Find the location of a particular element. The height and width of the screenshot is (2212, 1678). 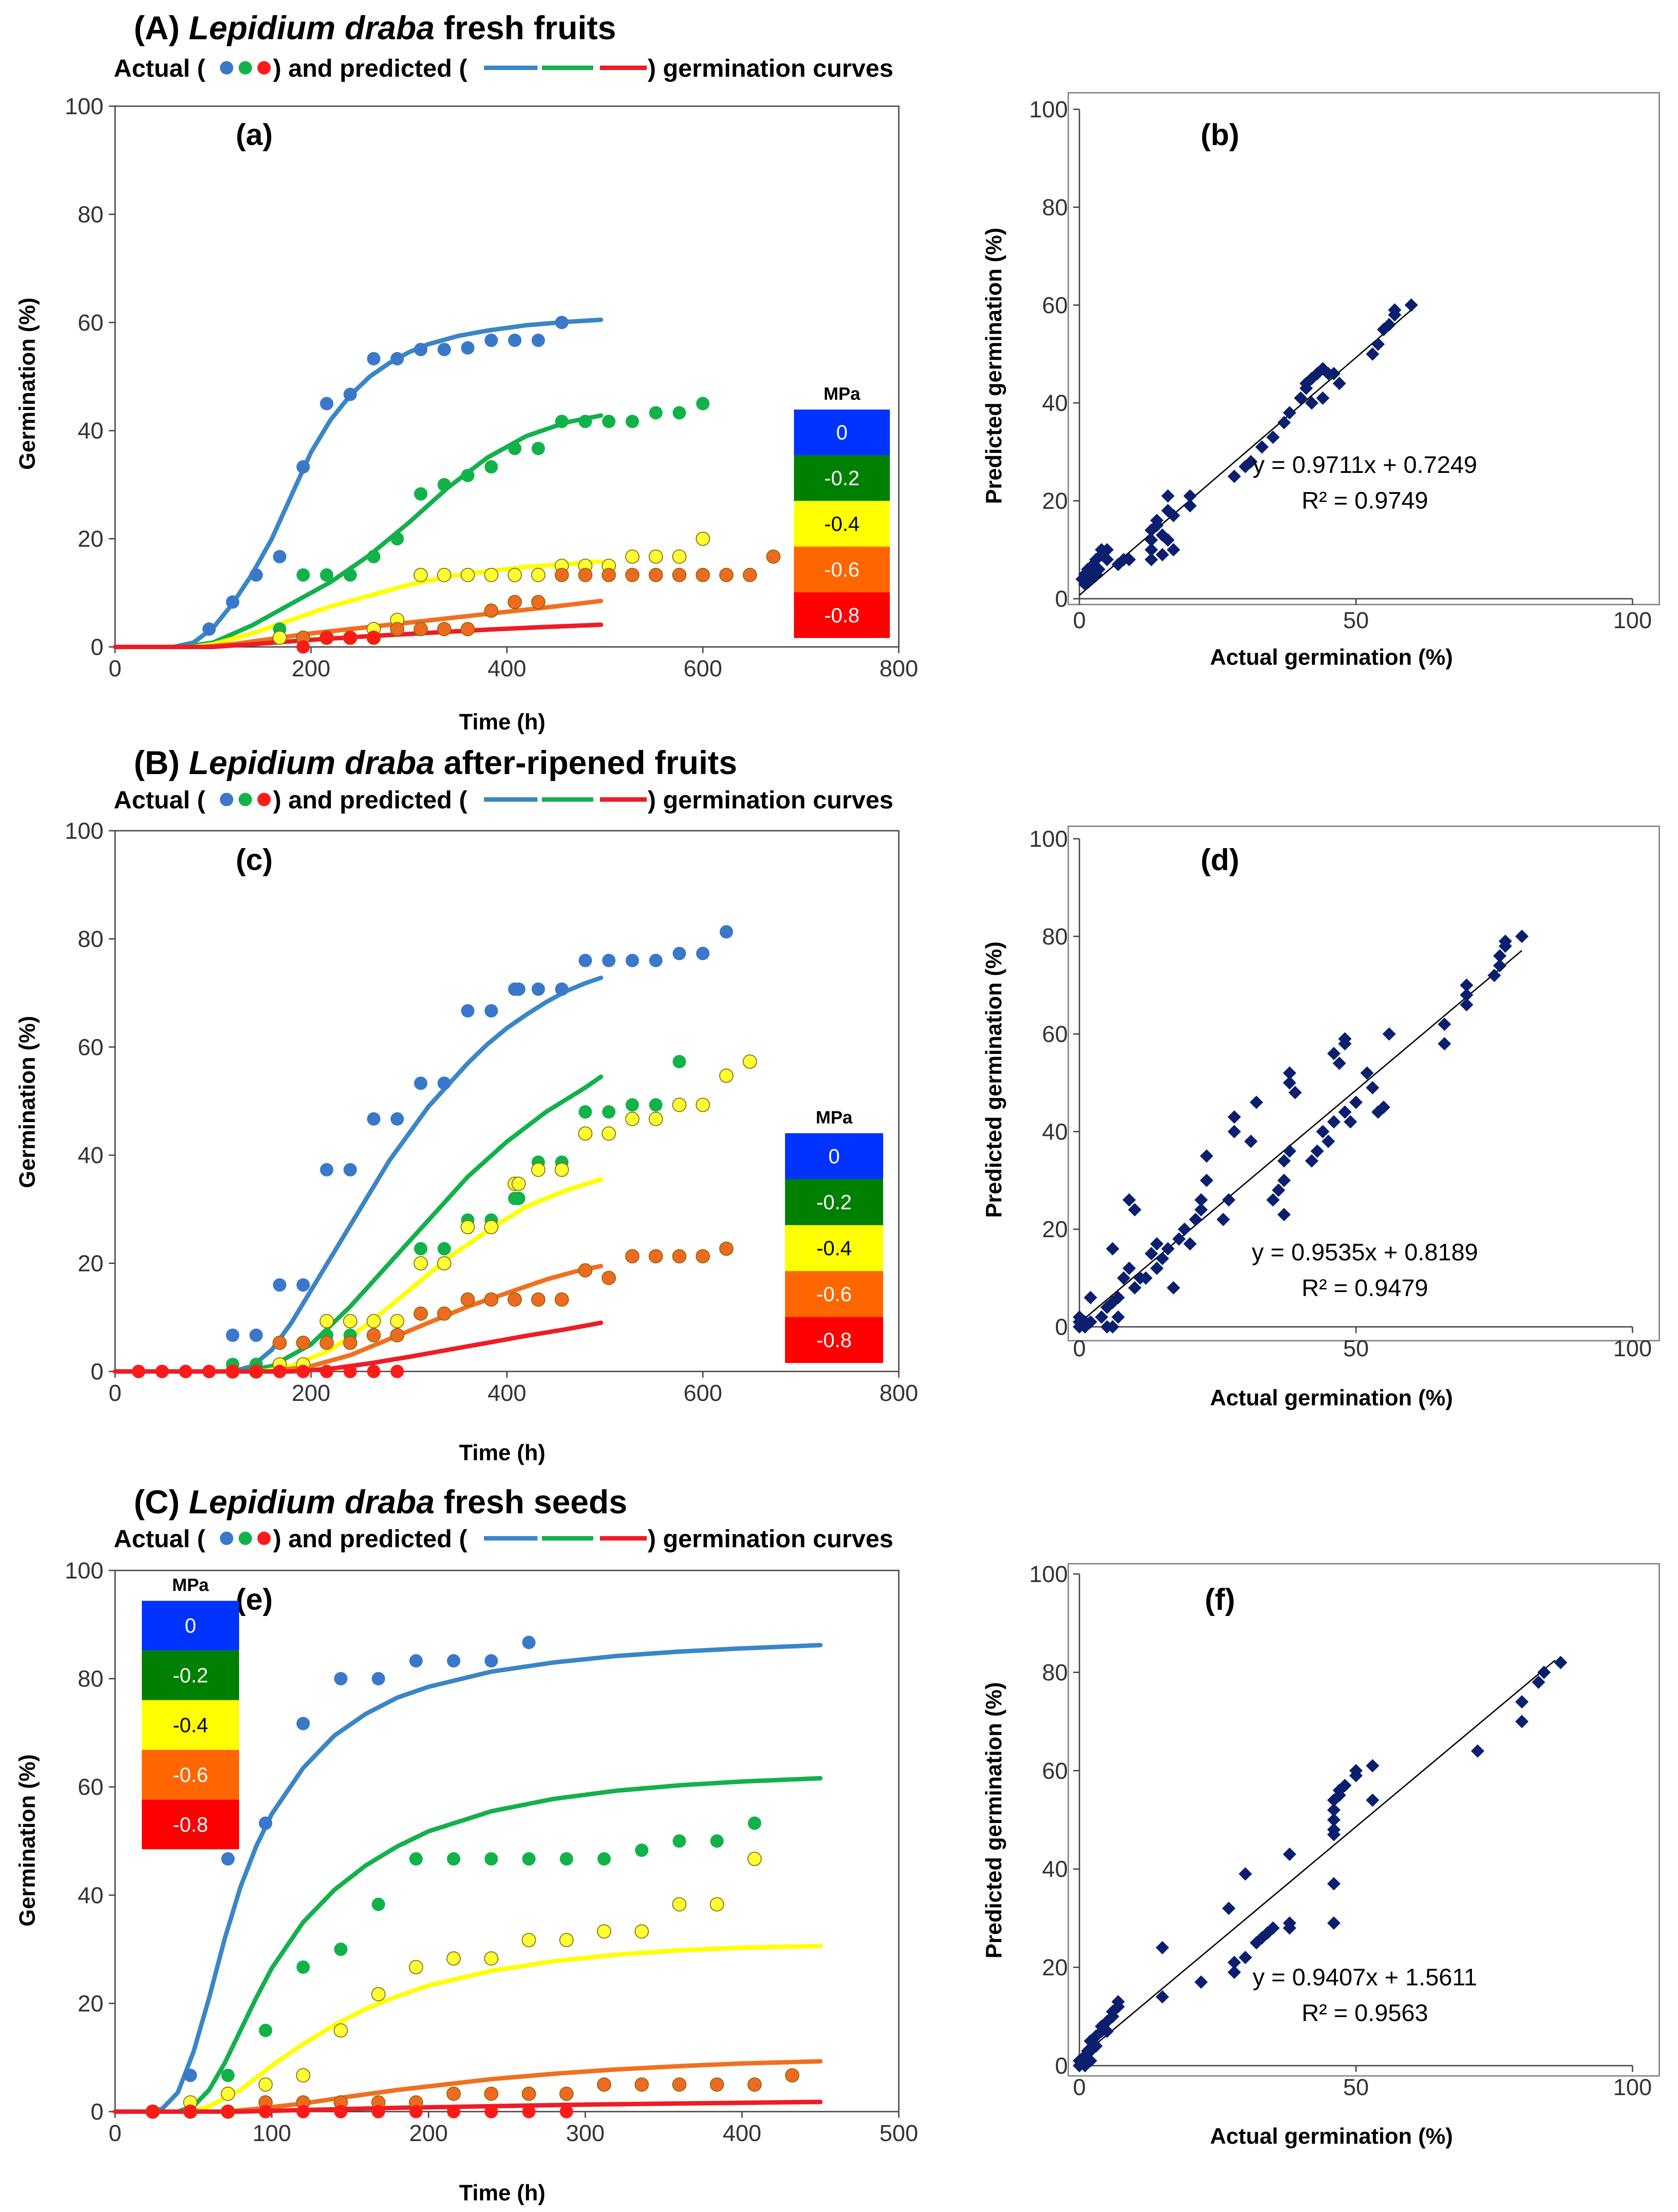

y-tick-label: 0 is located at coordinates (1062, 599).